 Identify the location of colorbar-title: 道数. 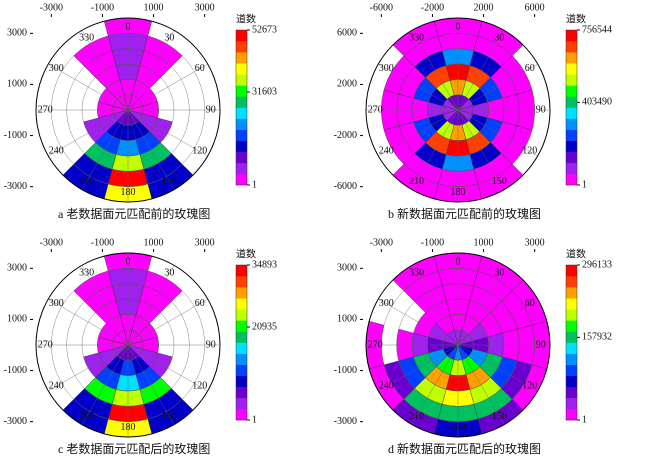
(576, 253).